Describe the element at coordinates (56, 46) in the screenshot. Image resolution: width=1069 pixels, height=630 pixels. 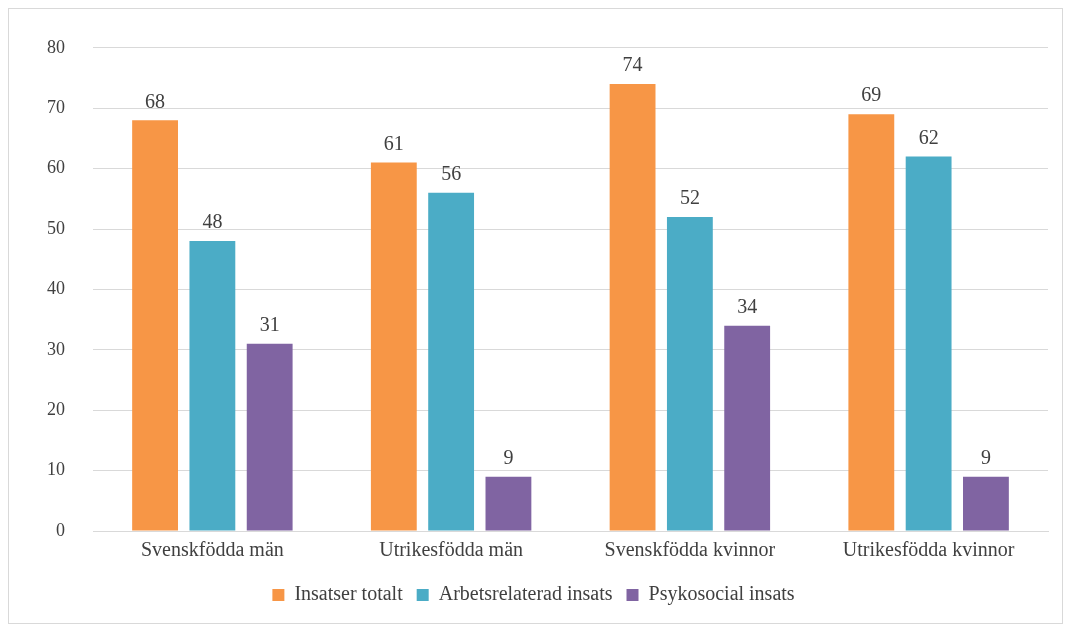
I see `y-tick-label: 80` at that location.